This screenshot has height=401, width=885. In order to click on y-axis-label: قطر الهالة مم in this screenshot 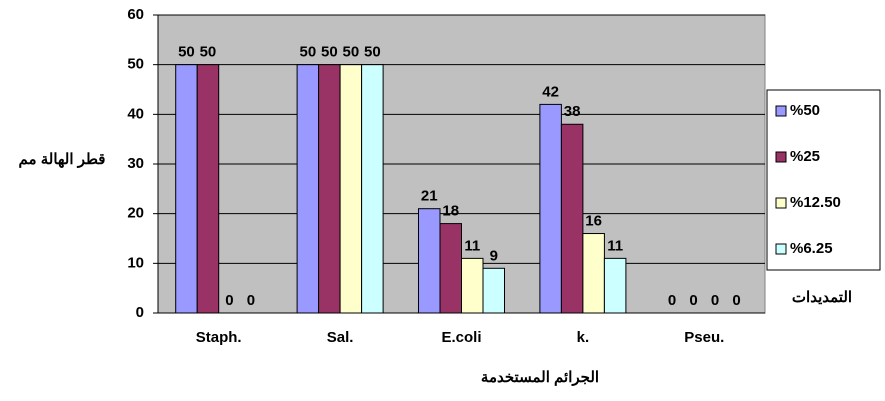, I will do `click(62, 159)`.